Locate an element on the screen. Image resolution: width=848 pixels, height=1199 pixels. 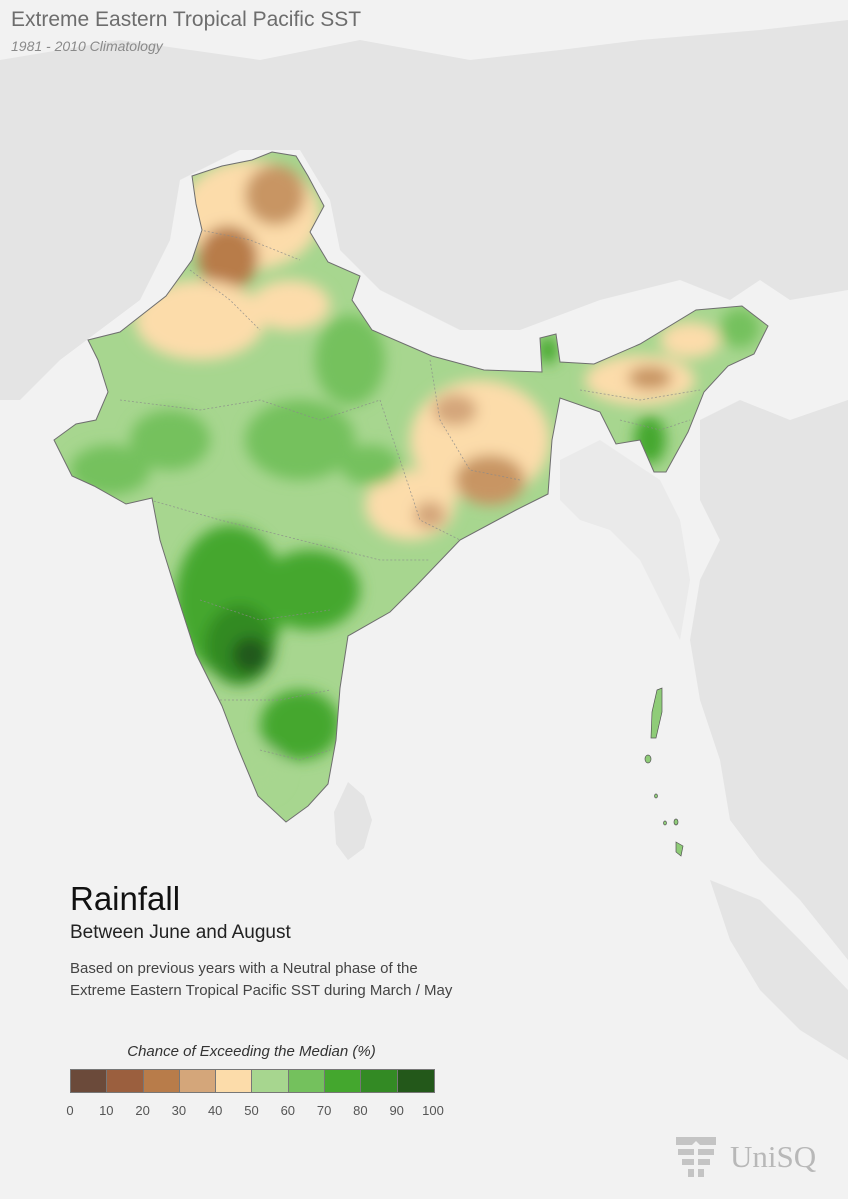
unisq-logo: UniSQ is located at coordinates (744, 1157).